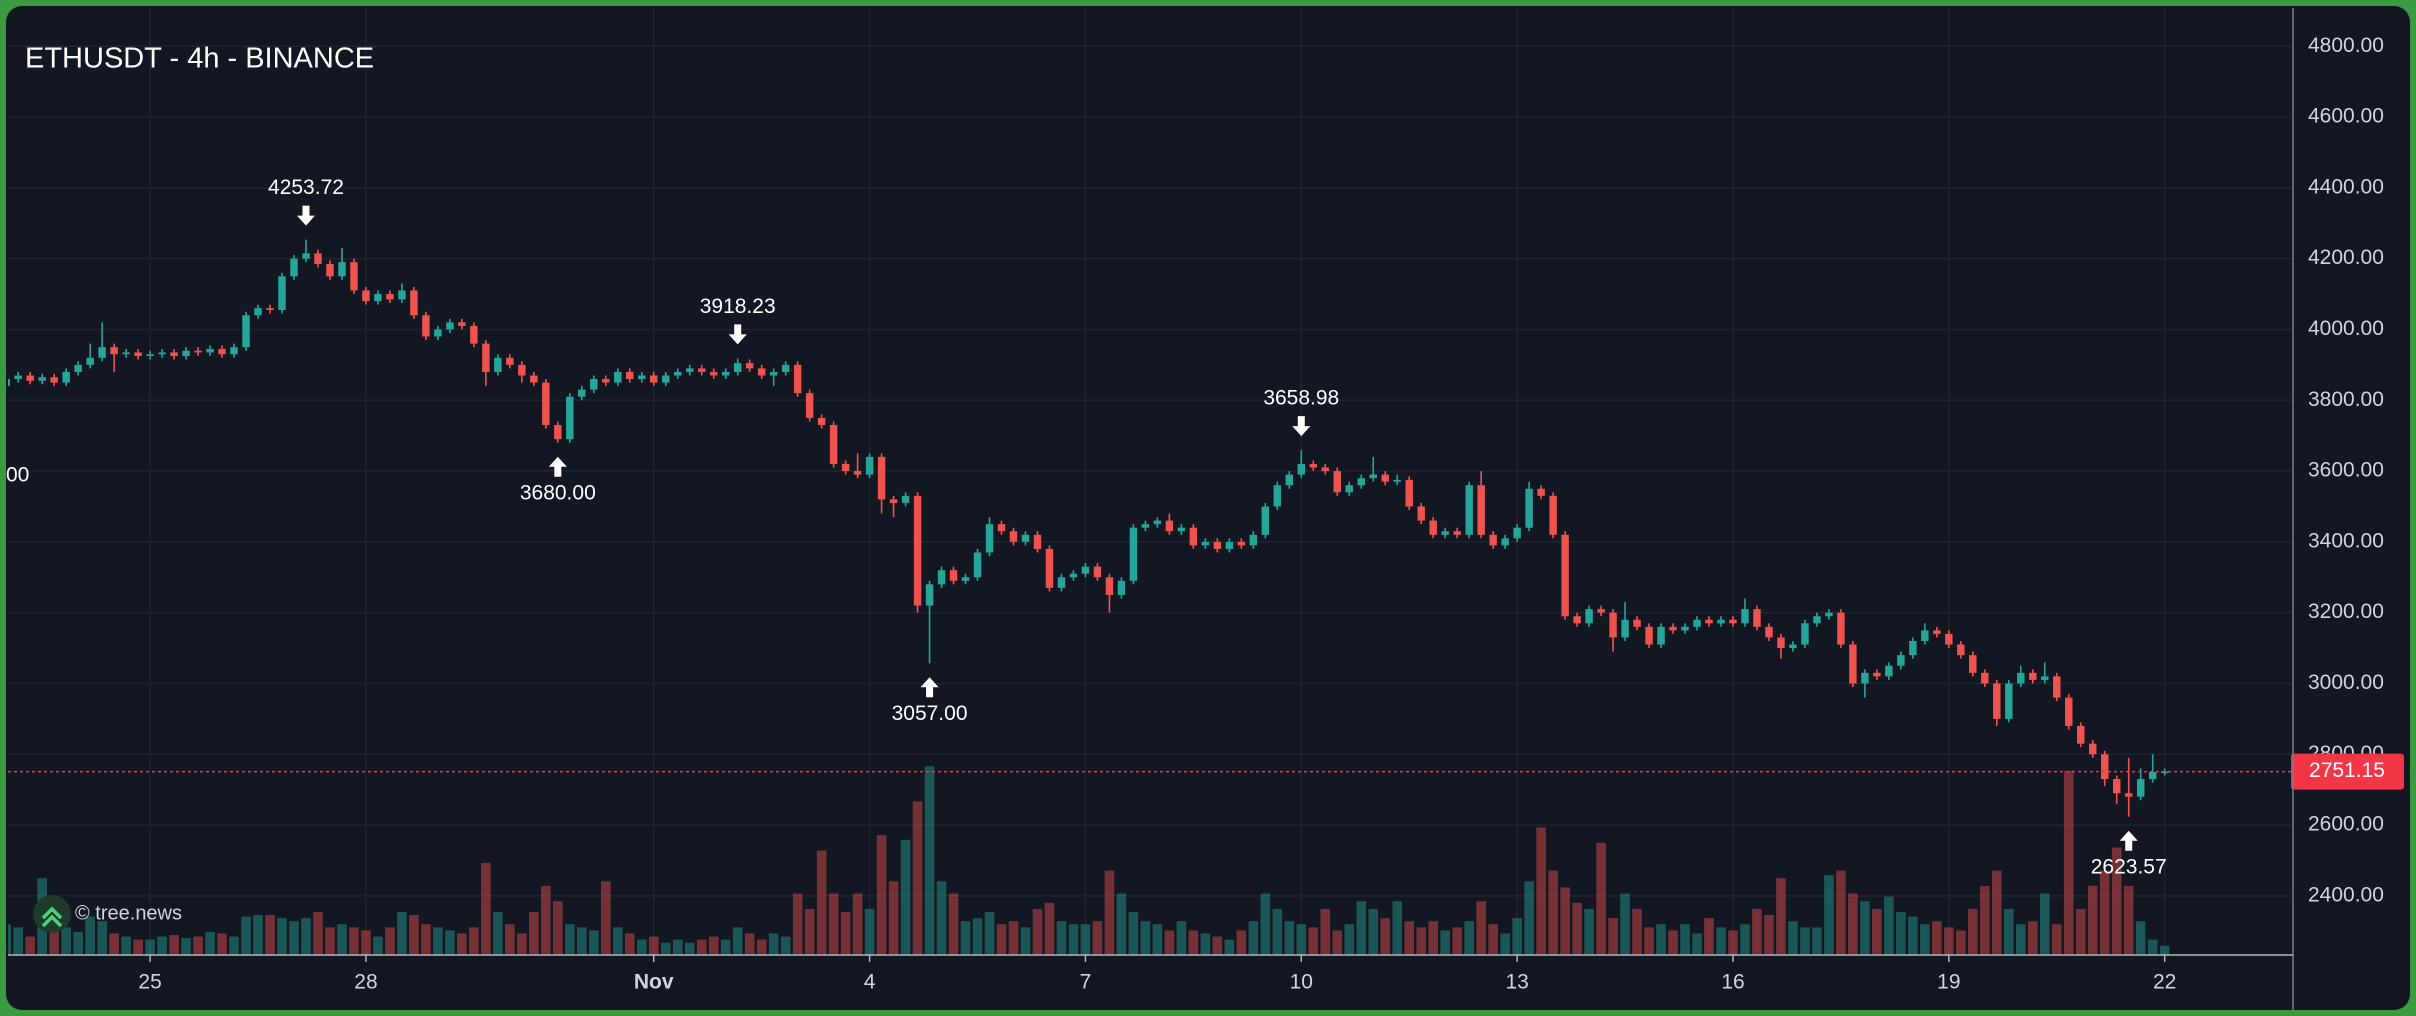  Describe the element at coordinates (149, 982) in the screenshot. I see `x-tick-label: 25` at that location.